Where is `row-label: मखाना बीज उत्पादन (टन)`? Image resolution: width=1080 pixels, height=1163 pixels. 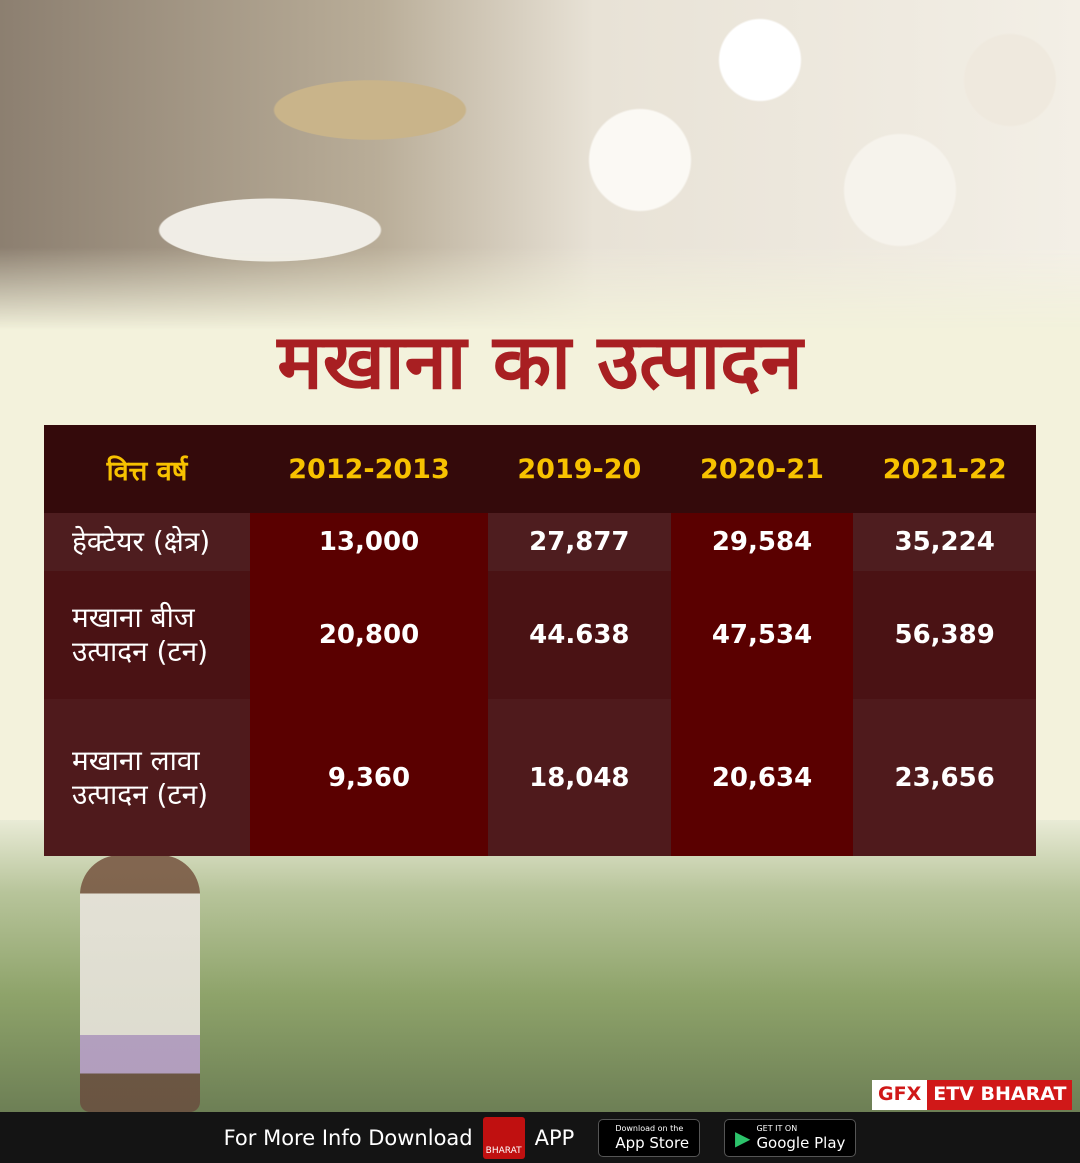 row-label: मखाना बीज उत्पादन (टन) is located at coordinates (147, 635).